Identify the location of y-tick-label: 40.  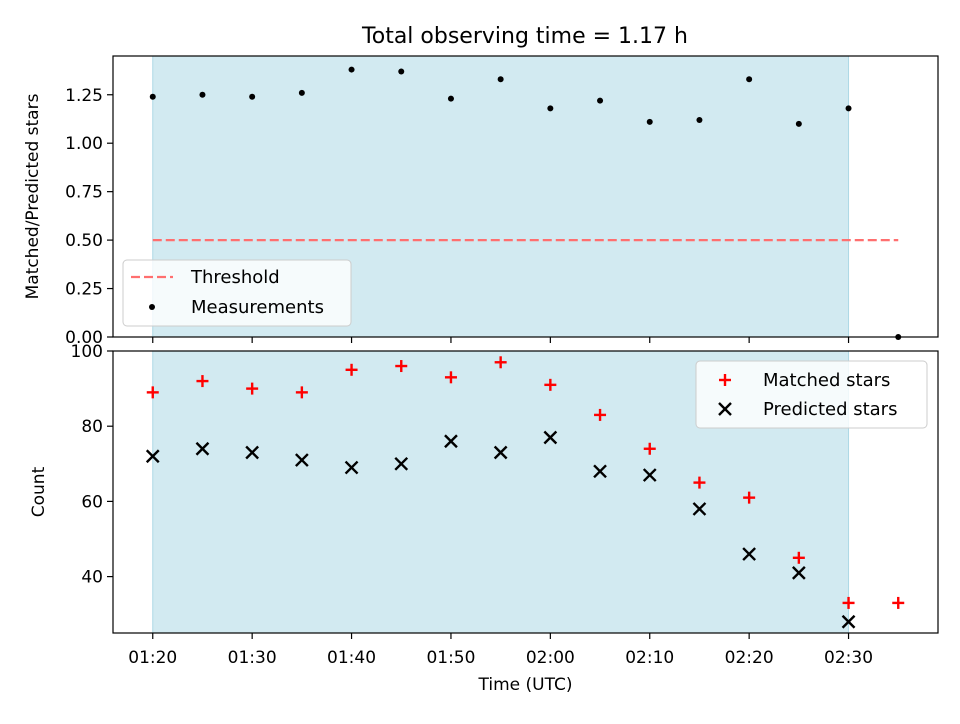
(92, 578).